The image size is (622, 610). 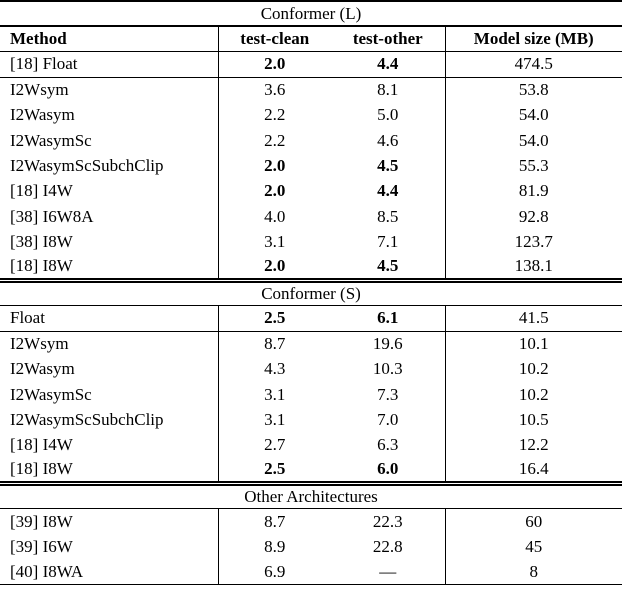 I want to click on test-other-cell: 22.3, so click(x=387, y=521).